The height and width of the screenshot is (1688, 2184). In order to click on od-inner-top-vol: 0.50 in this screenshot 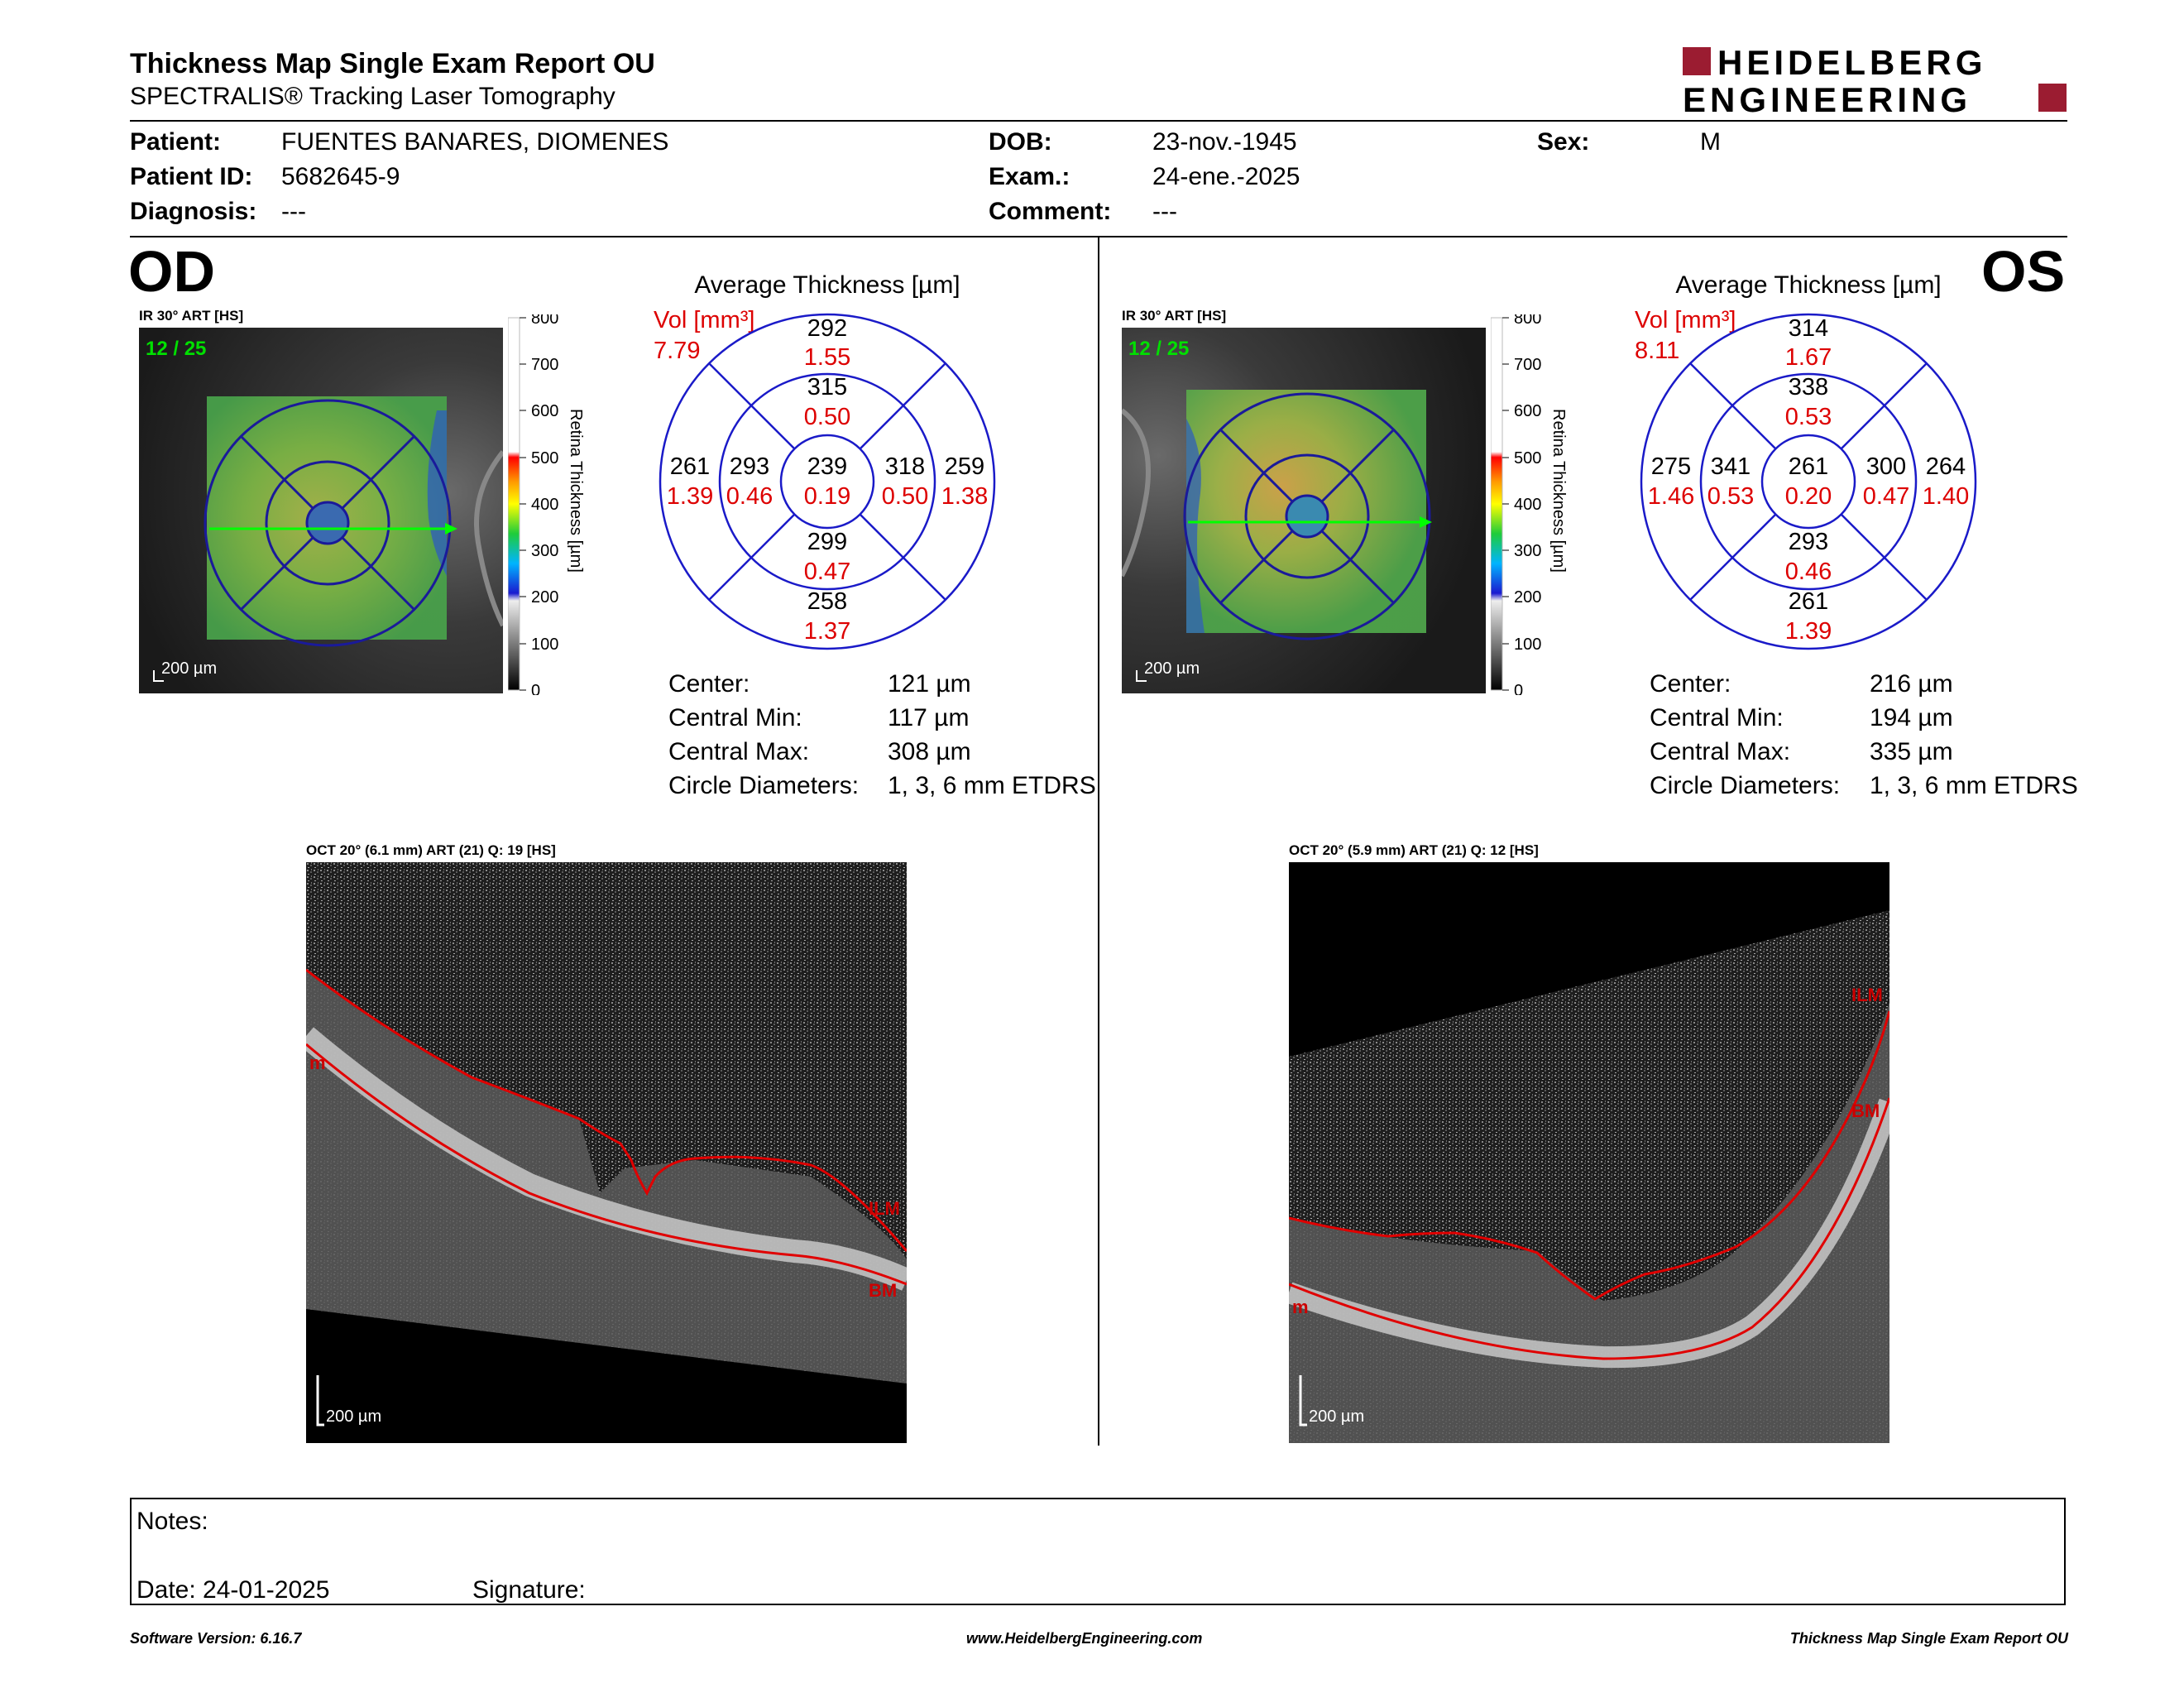, I will do `click(827, 417)`.